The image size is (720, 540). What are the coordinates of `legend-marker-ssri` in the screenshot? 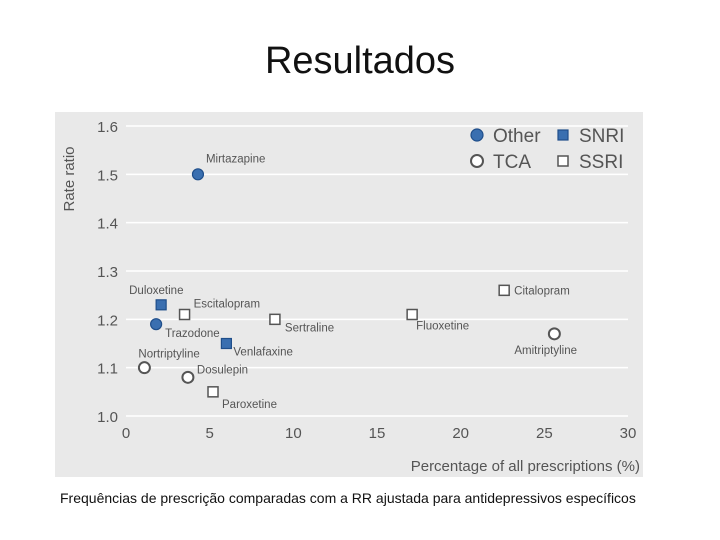 It's located at (563, 161).